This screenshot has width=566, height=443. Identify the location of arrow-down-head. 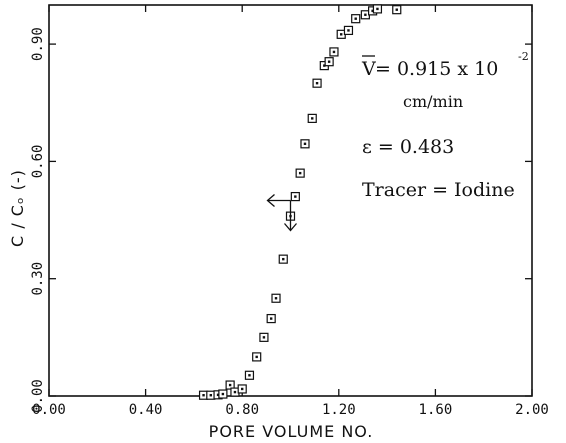
(290, 227).